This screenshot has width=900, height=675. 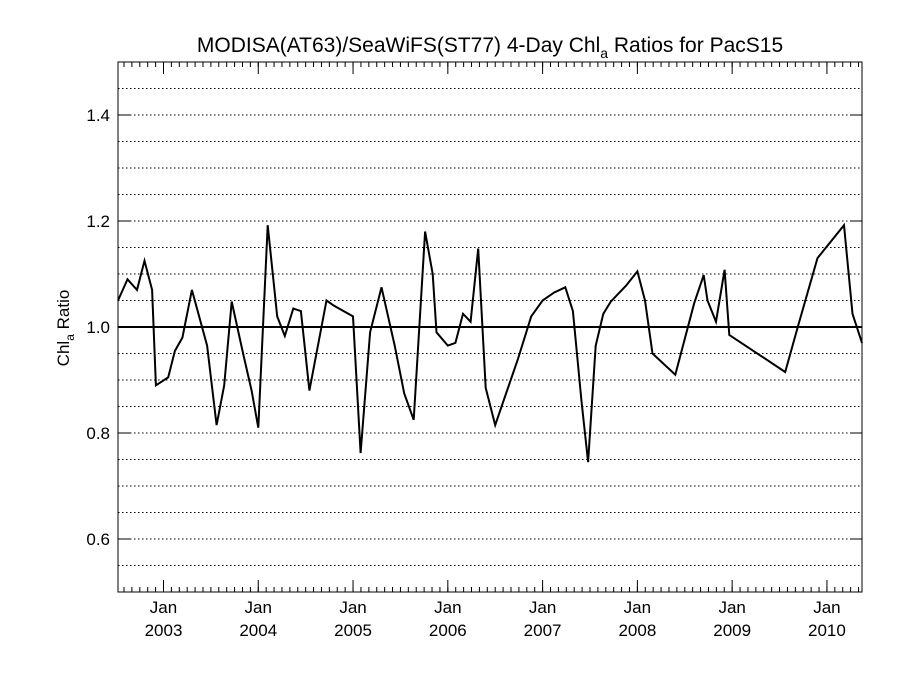 I want to click on y-axis-label: Chla Ratio, so click(x=65, y=328).